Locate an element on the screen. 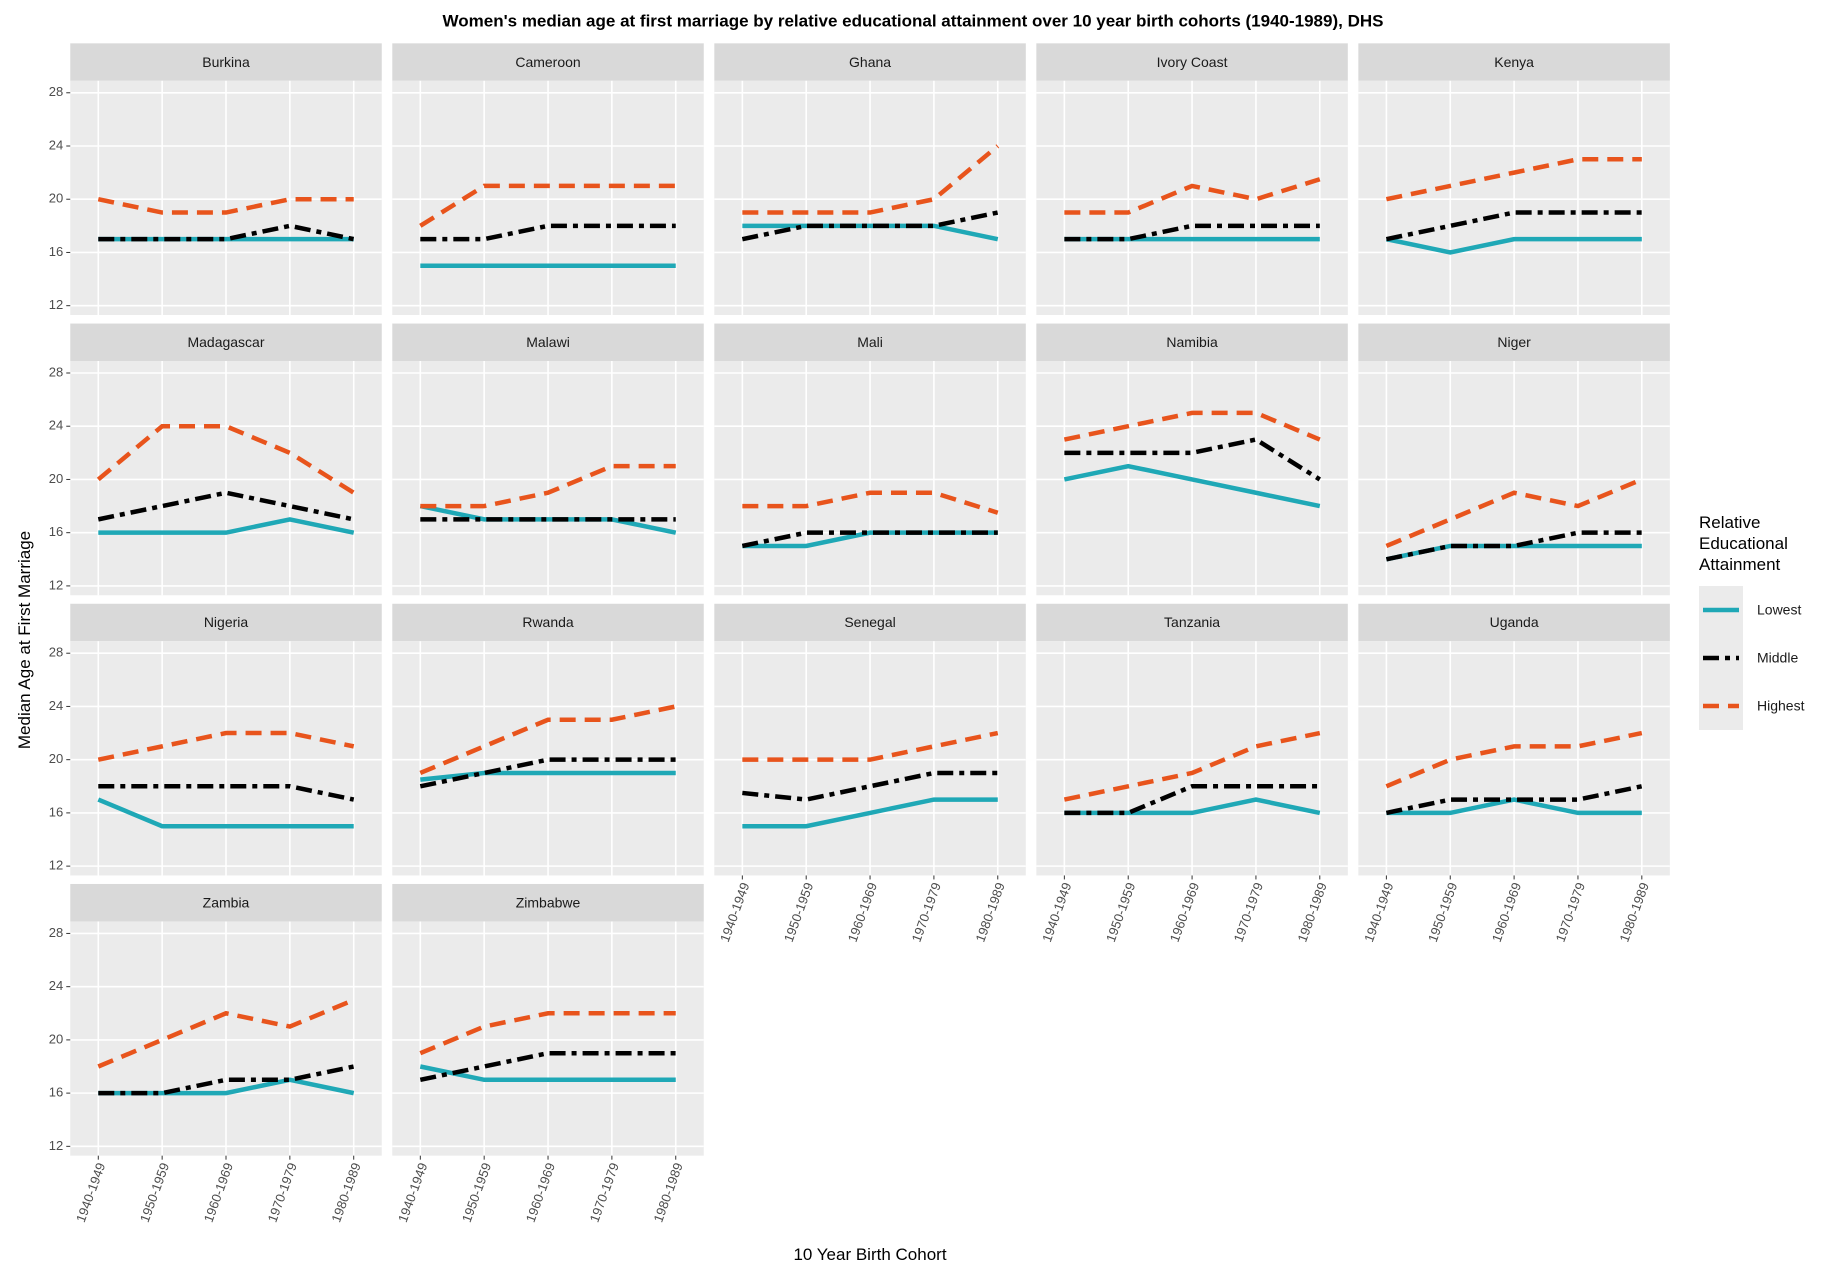  facet-title: Madagascar is located at coordinates (225, 342).